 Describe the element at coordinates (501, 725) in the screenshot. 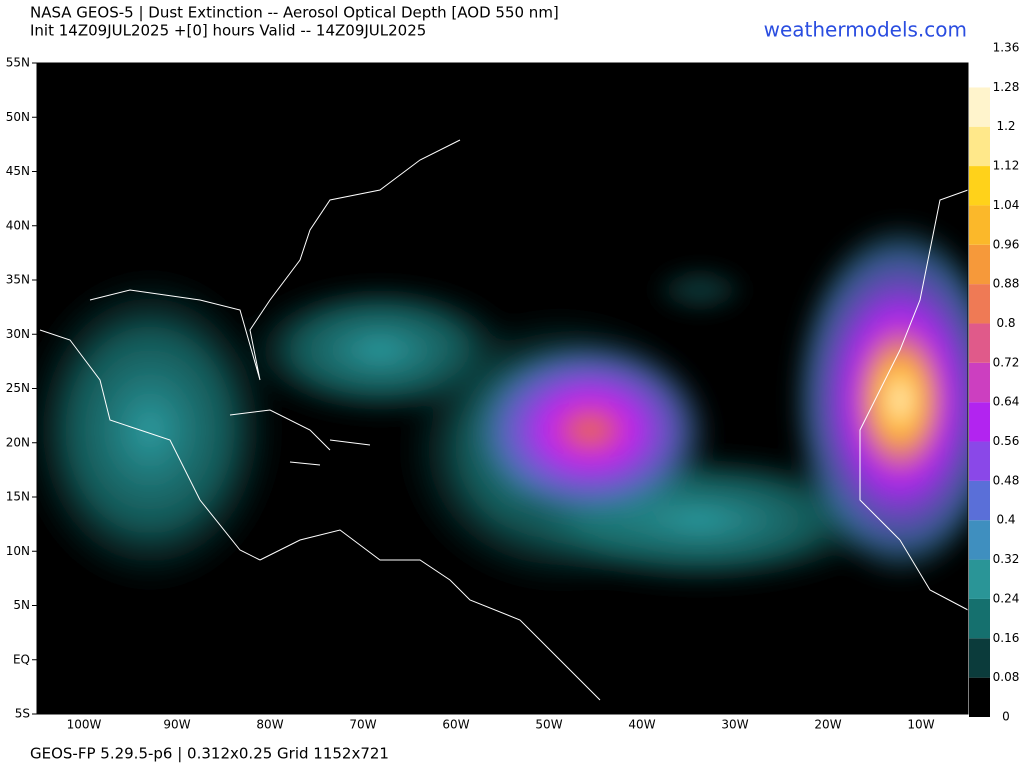

I see `lon-labels: 100W 90W 80W 70W 60W 50W 40W 30W 20W 10W` at that location.